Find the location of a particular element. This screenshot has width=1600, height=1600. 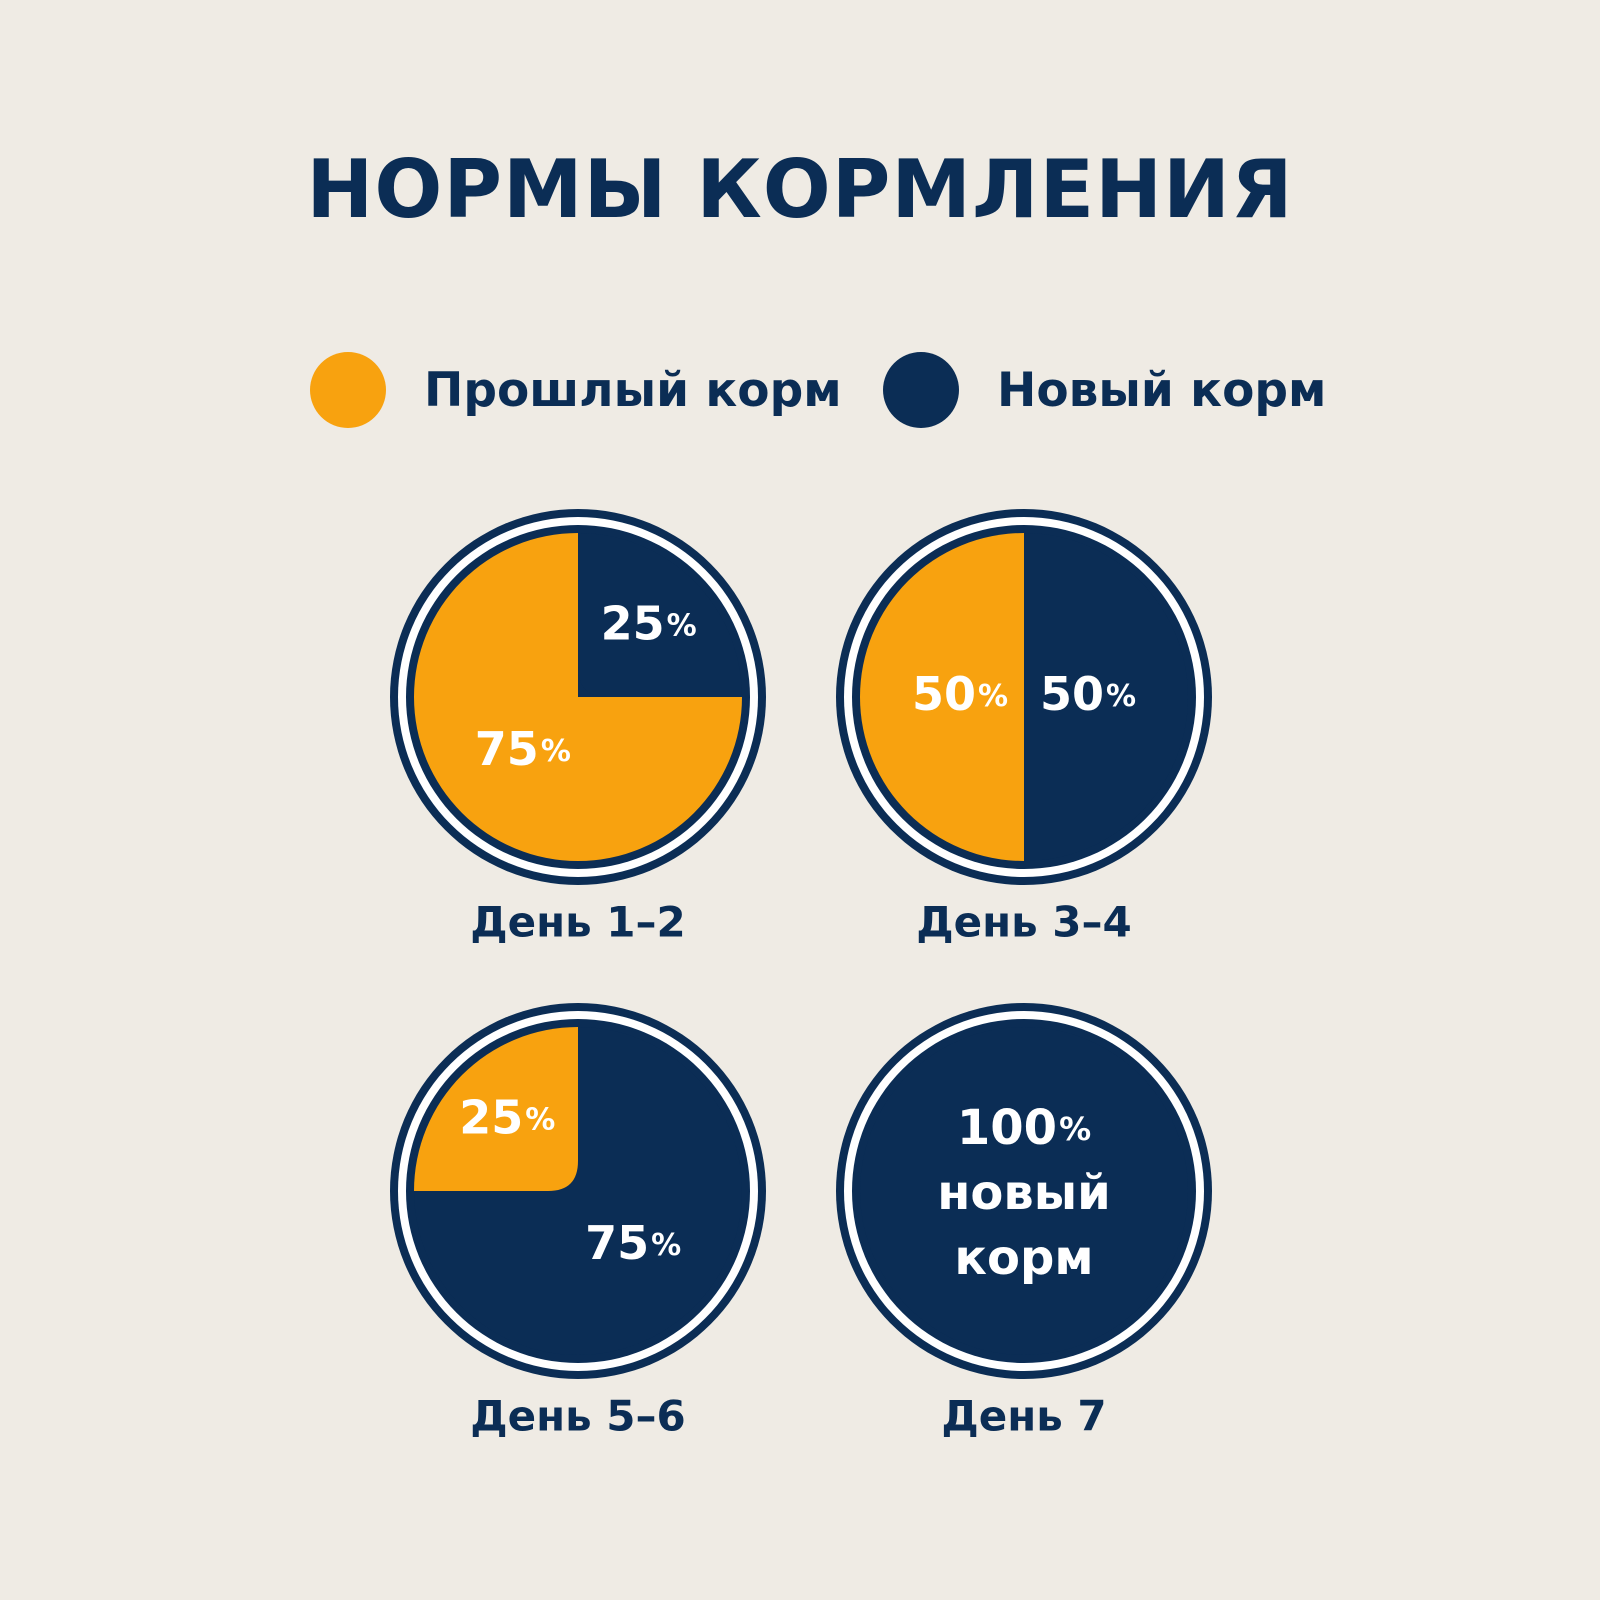

legend-swatch-old-food is located at coordinates (348, 390).